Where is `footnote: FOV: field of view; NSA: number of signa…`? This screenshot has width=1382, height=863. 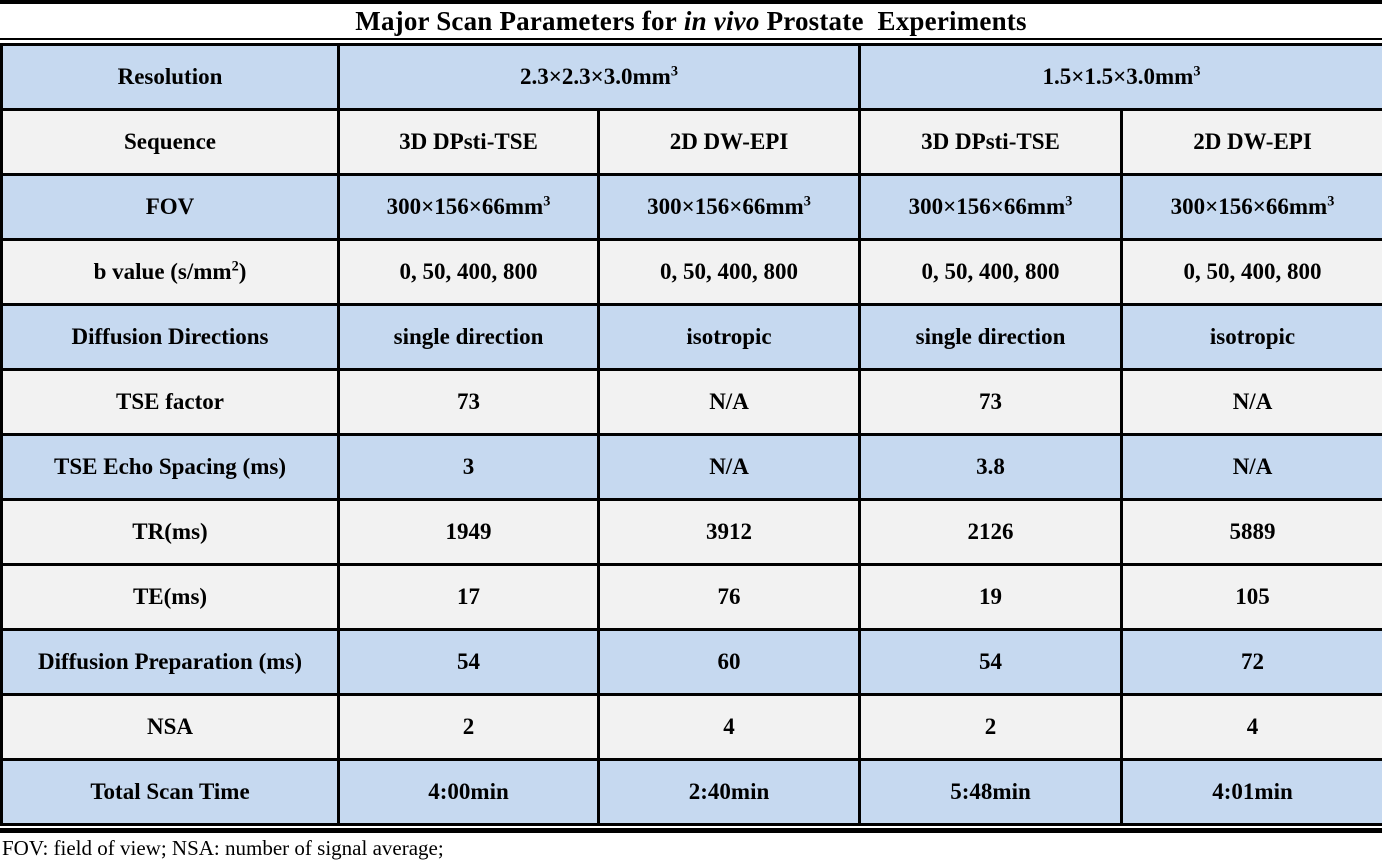 footnote: FOV: field of view; NSA: number of signa… is located at coordinates (223, 848).